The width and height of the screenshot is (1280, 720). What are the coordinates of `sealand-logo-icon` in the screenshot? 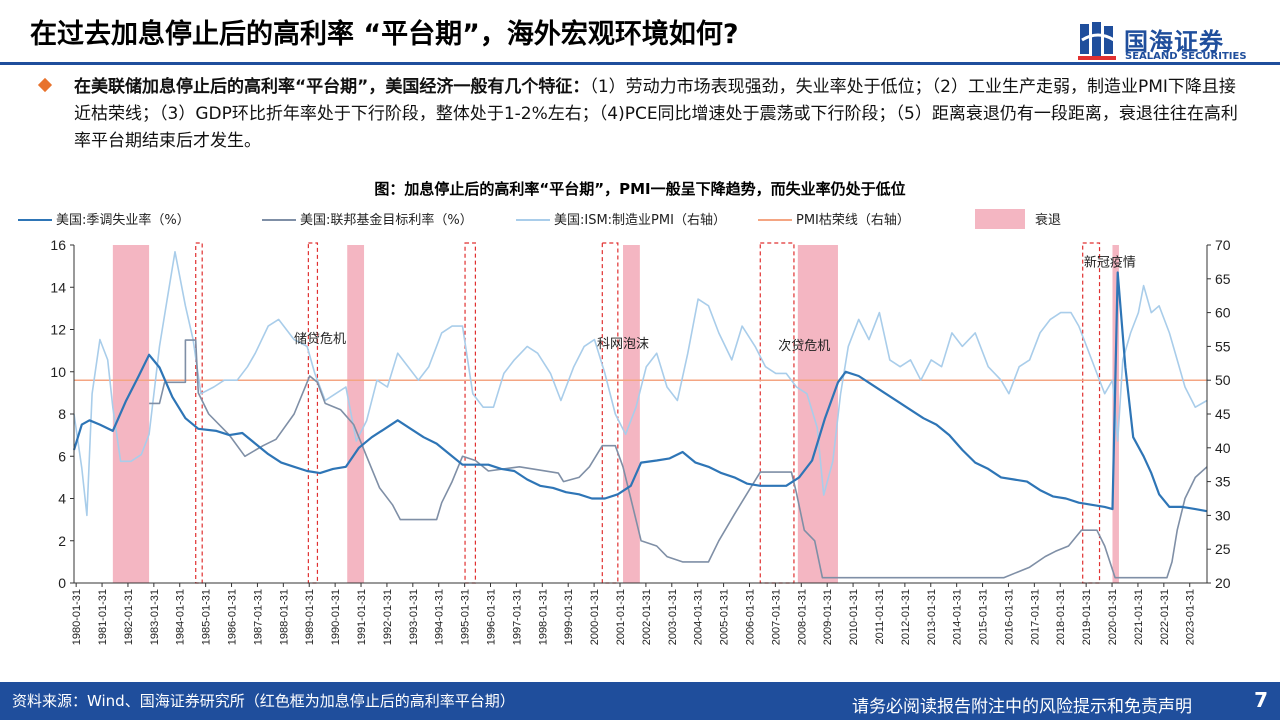 It's located at (1097, 41).